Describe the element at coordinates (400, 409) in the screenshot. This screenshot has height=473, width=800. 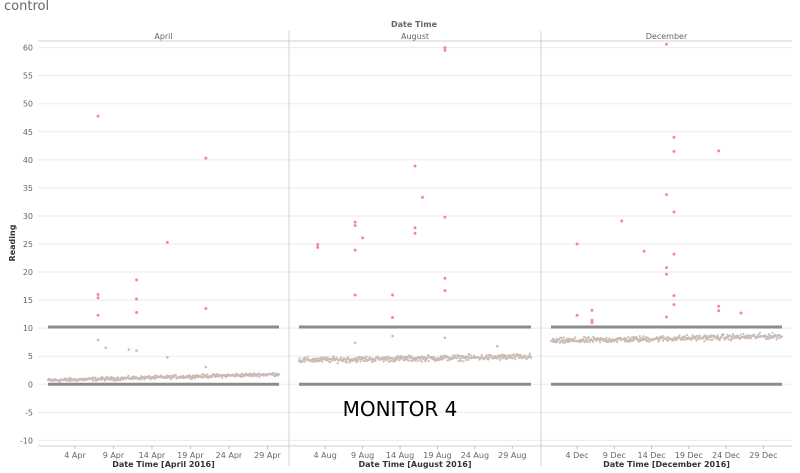
I see `monitor-label: MONITOR 4` at that location.